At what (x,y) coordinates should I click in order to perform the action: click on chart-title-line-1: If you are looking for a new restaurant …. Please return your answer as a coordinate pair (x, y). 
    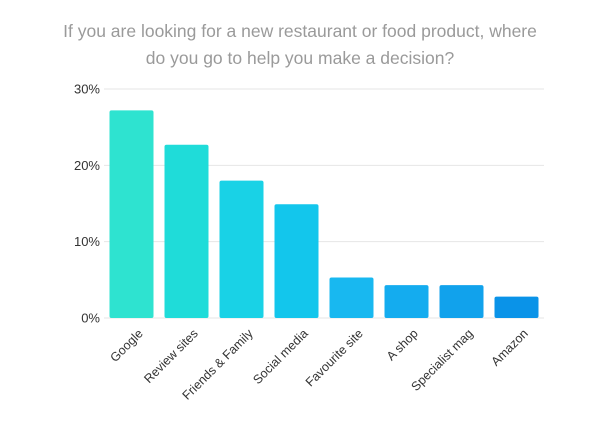
    Looking at the image, I should click on (300, 31).